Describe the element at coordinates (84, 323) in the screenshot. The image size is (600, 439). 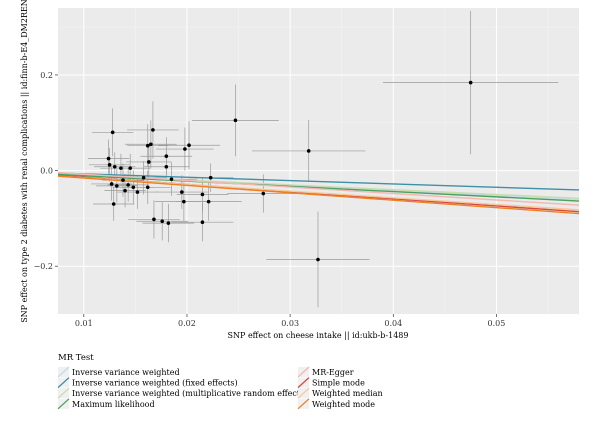
I see `x-tick-label: 0.01` at that location.